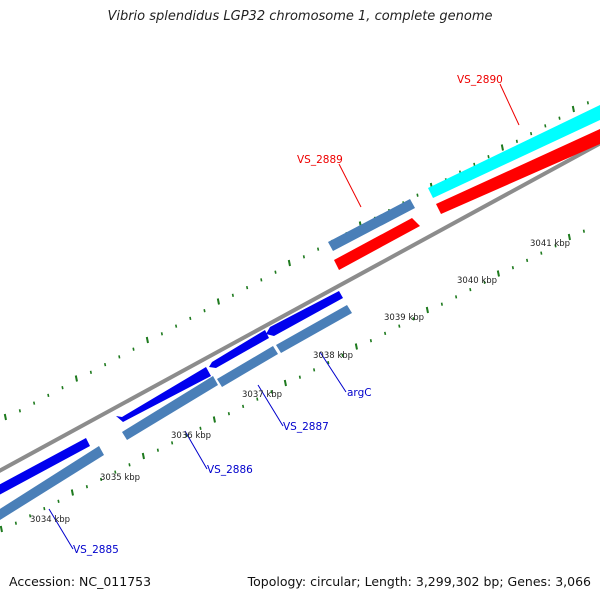 The height and width of the screenshot is (600, 600). Describe the element at coordinates (477, 281) in the screenshot. I see `scale-label-3040: 3040 kbp` at that location.